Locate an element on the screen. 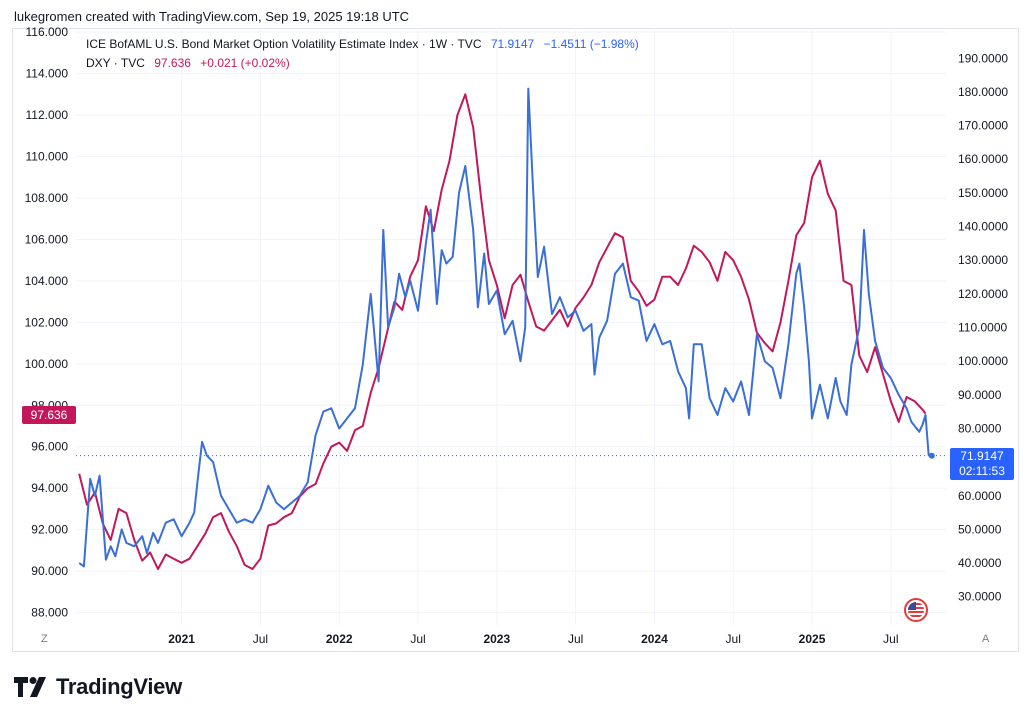 Image resolution: width=1032 pixels, height=718 pixels. left-tick-label: 112.000 is located at coordinates (47, 115).